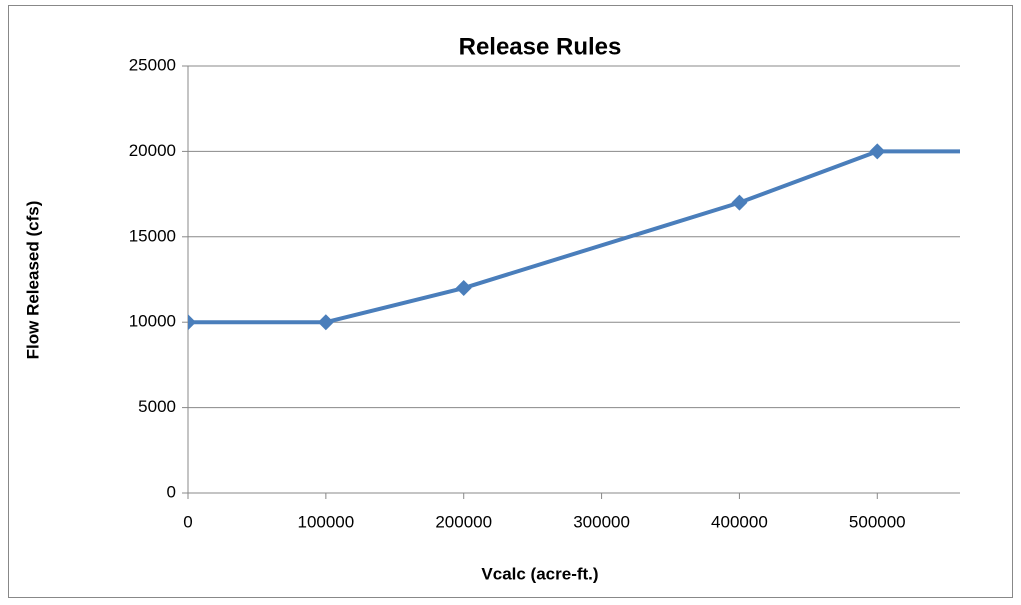  Describe the element at coordinates (157, 406) in the screenshot. I see `y-tick-label: 5000` at that location.